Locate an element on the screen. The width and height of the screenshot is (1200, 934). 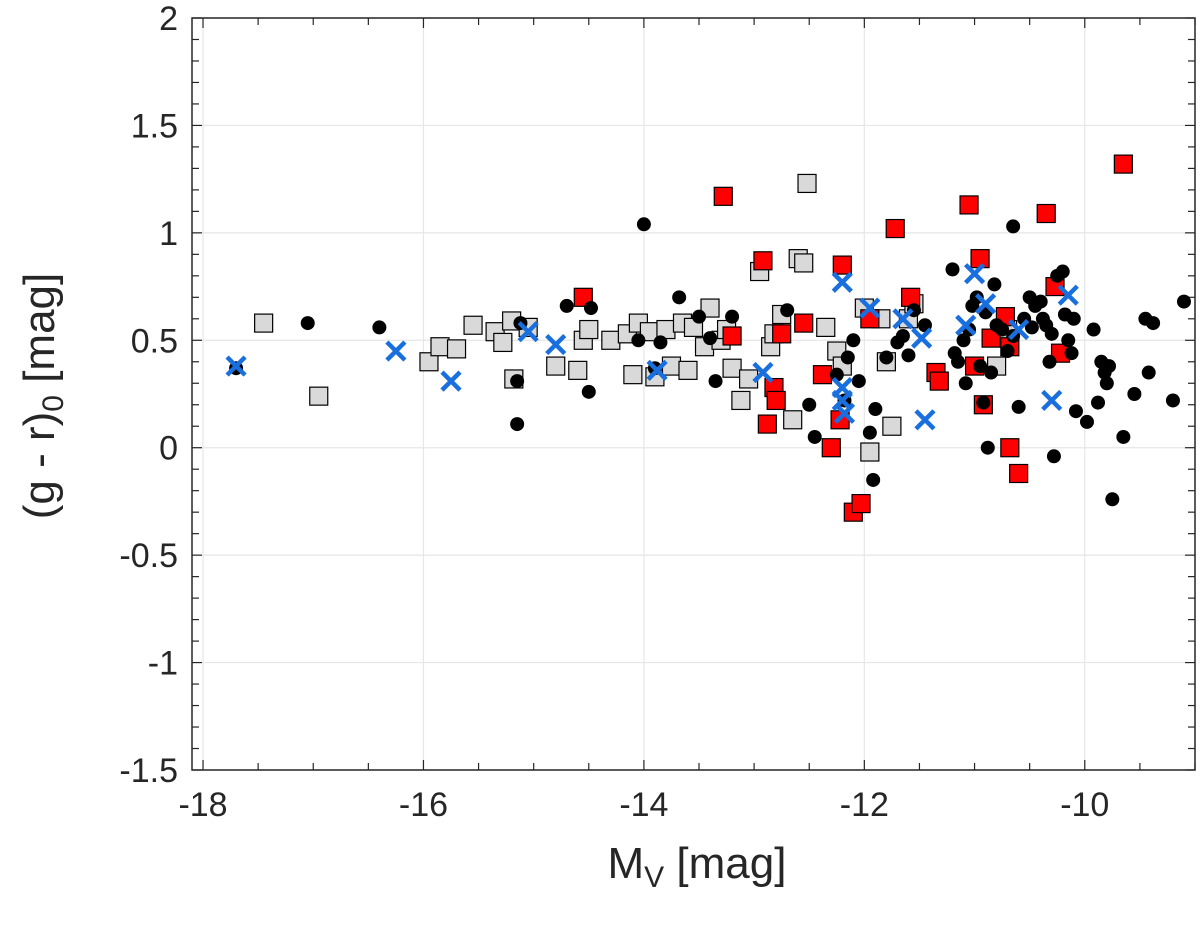
y-tick-label: -1.5 is located at coordinates (148, 771).